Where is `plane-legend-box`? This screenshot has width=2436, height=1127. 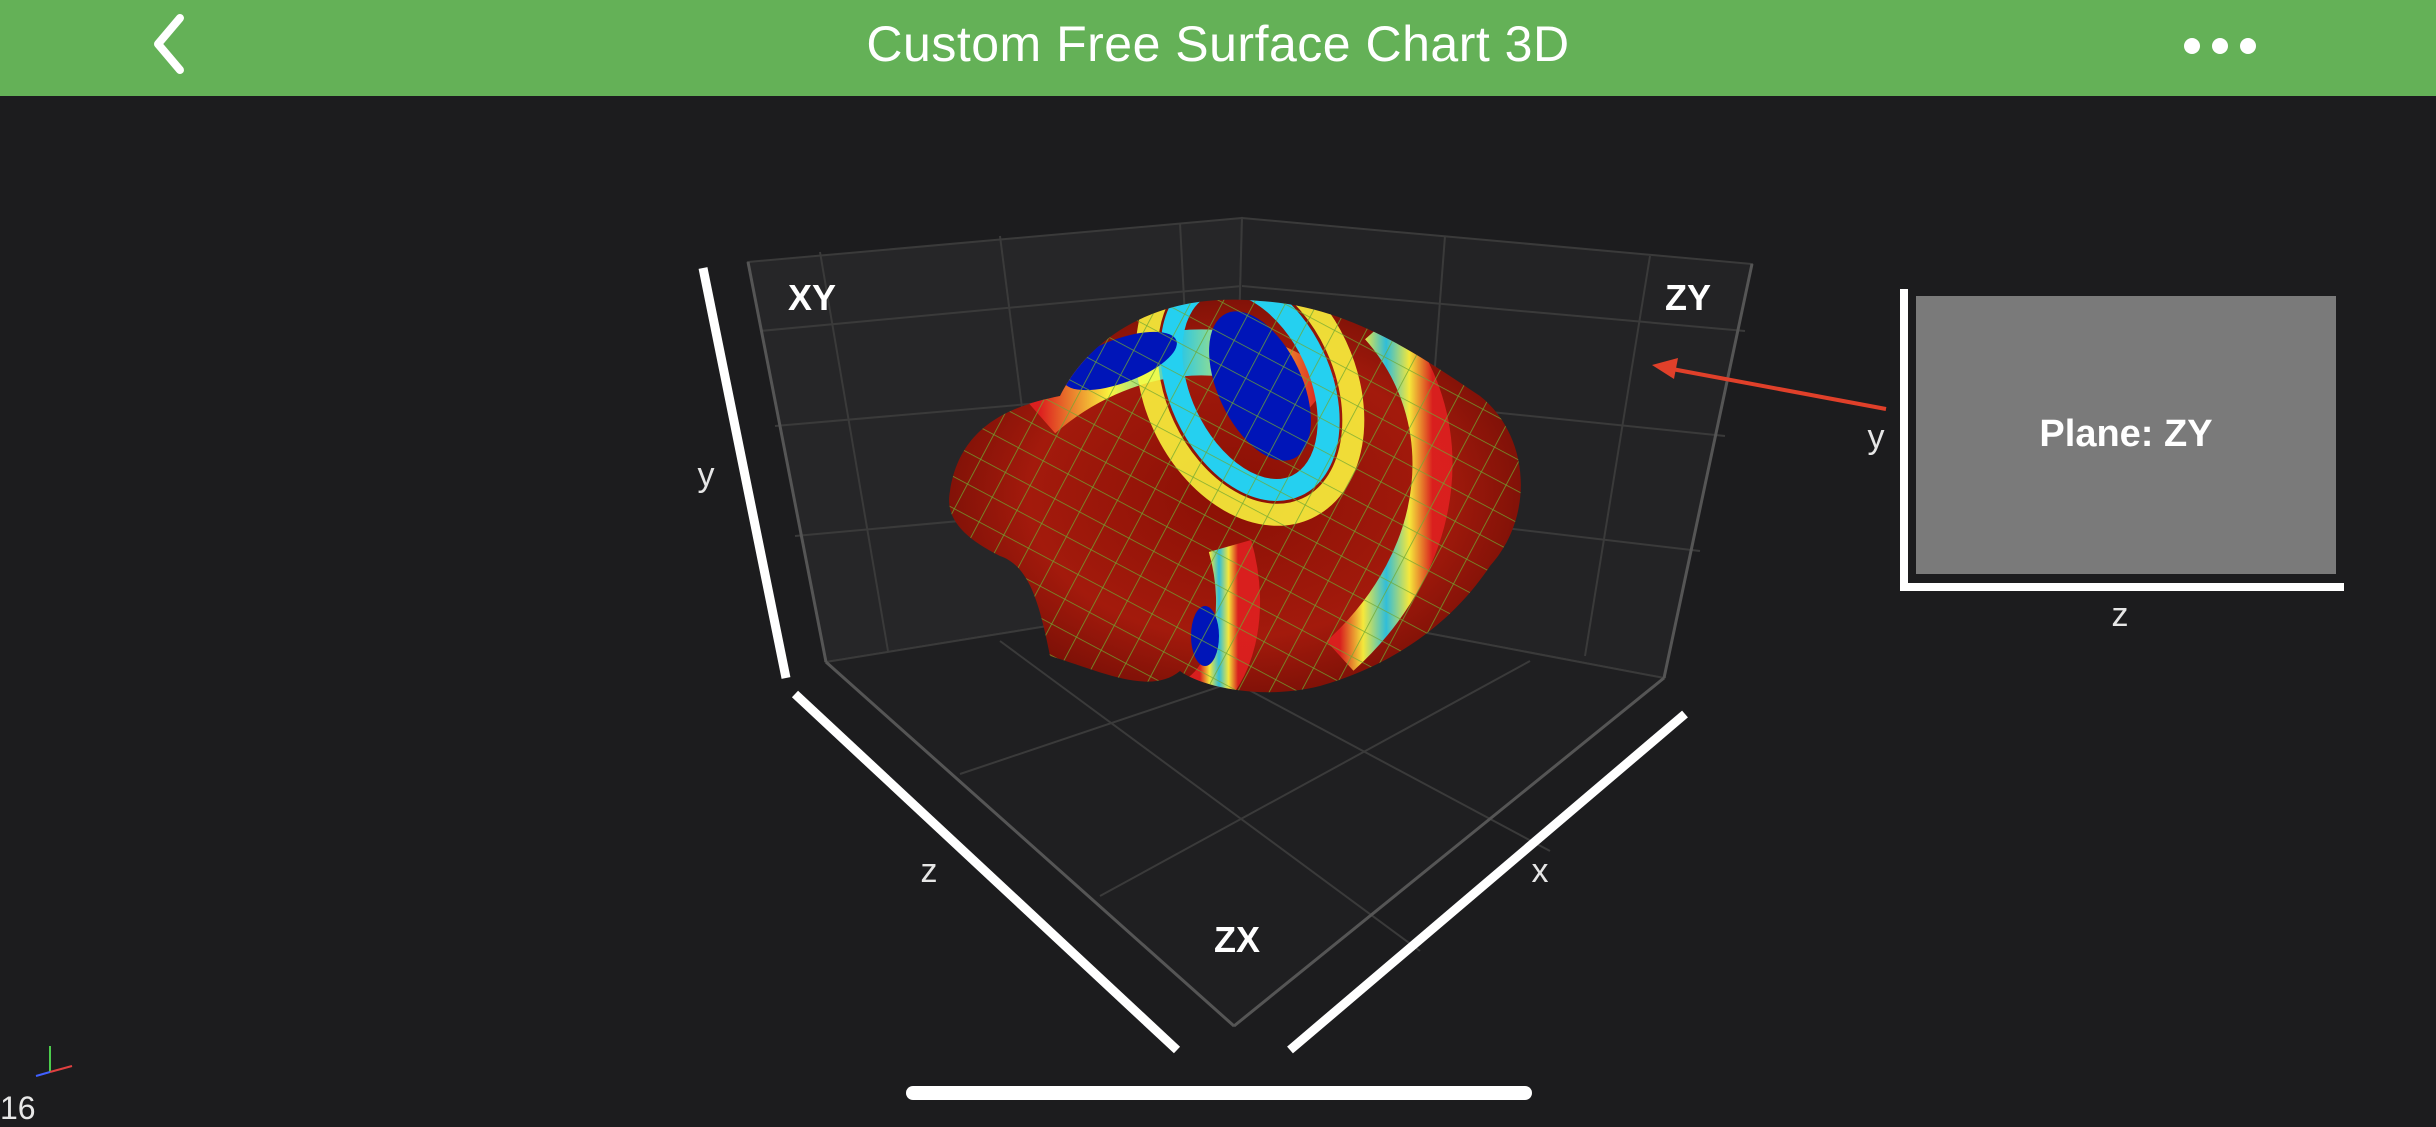 plane-legend-box is located at coordinates (2126, 435).